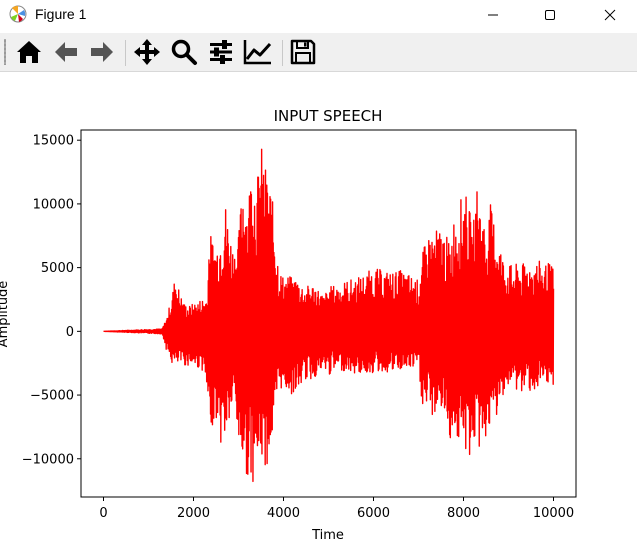  I want to click on x-tick-label: 0, so click(103, 513).